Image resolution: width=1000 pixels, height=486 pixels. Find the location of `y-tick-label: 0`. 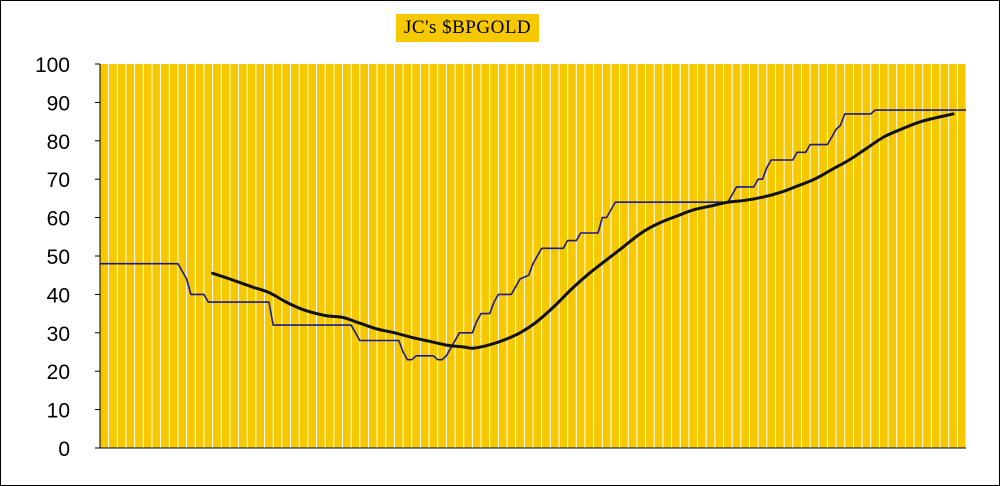

y-tick-label: 0 is located at coordinates (64, 449).